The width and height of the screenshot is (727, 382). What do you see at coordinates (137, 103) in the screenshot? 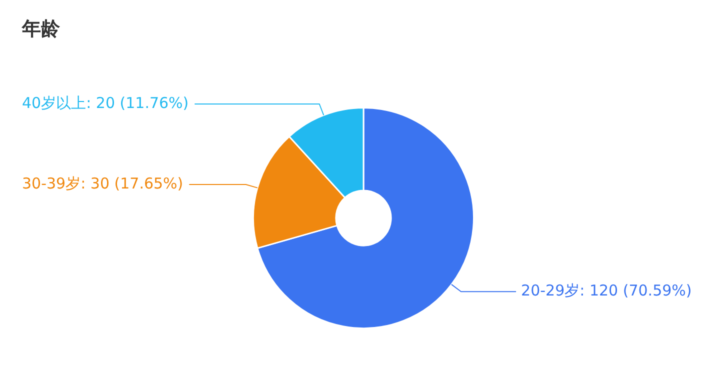
I see `data-label: : 20 (11.76%)` at bounding box center [137, 103].